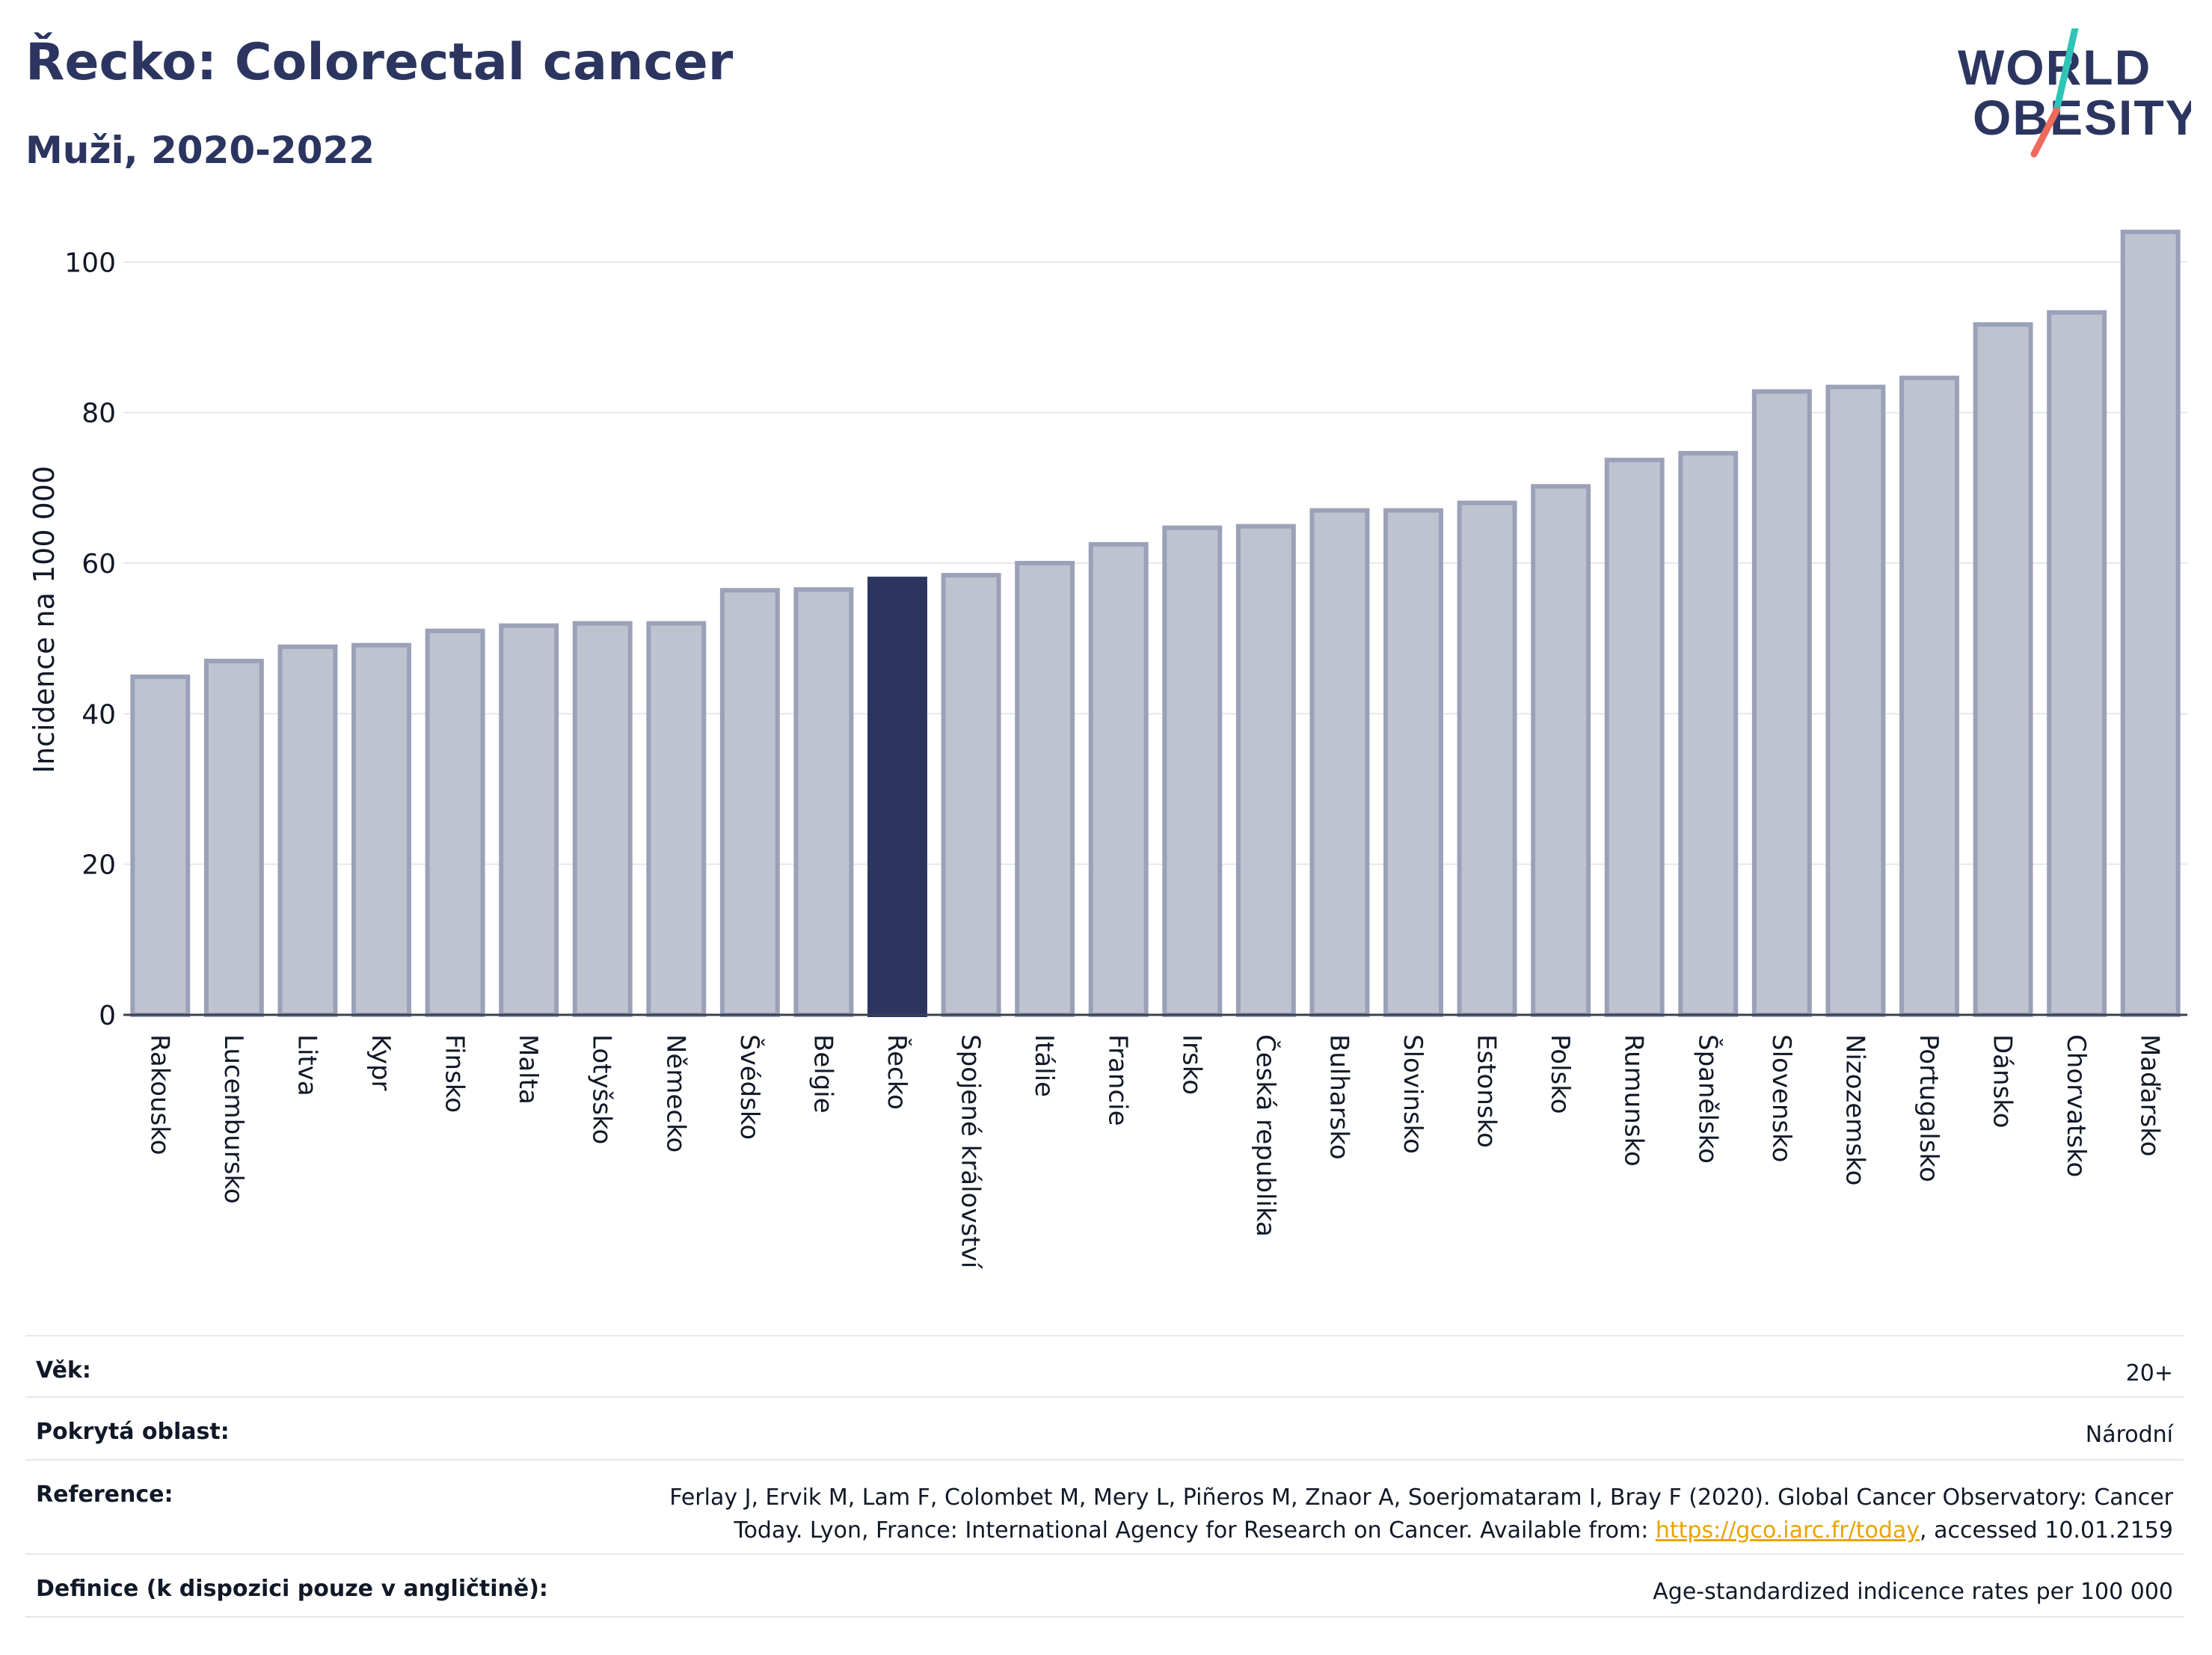 The width and height of the screenshot is (2212, 1655). Describe the element at coordinates (99, 564) in the screenshot. I see `y-tick-label: 60` at that location.